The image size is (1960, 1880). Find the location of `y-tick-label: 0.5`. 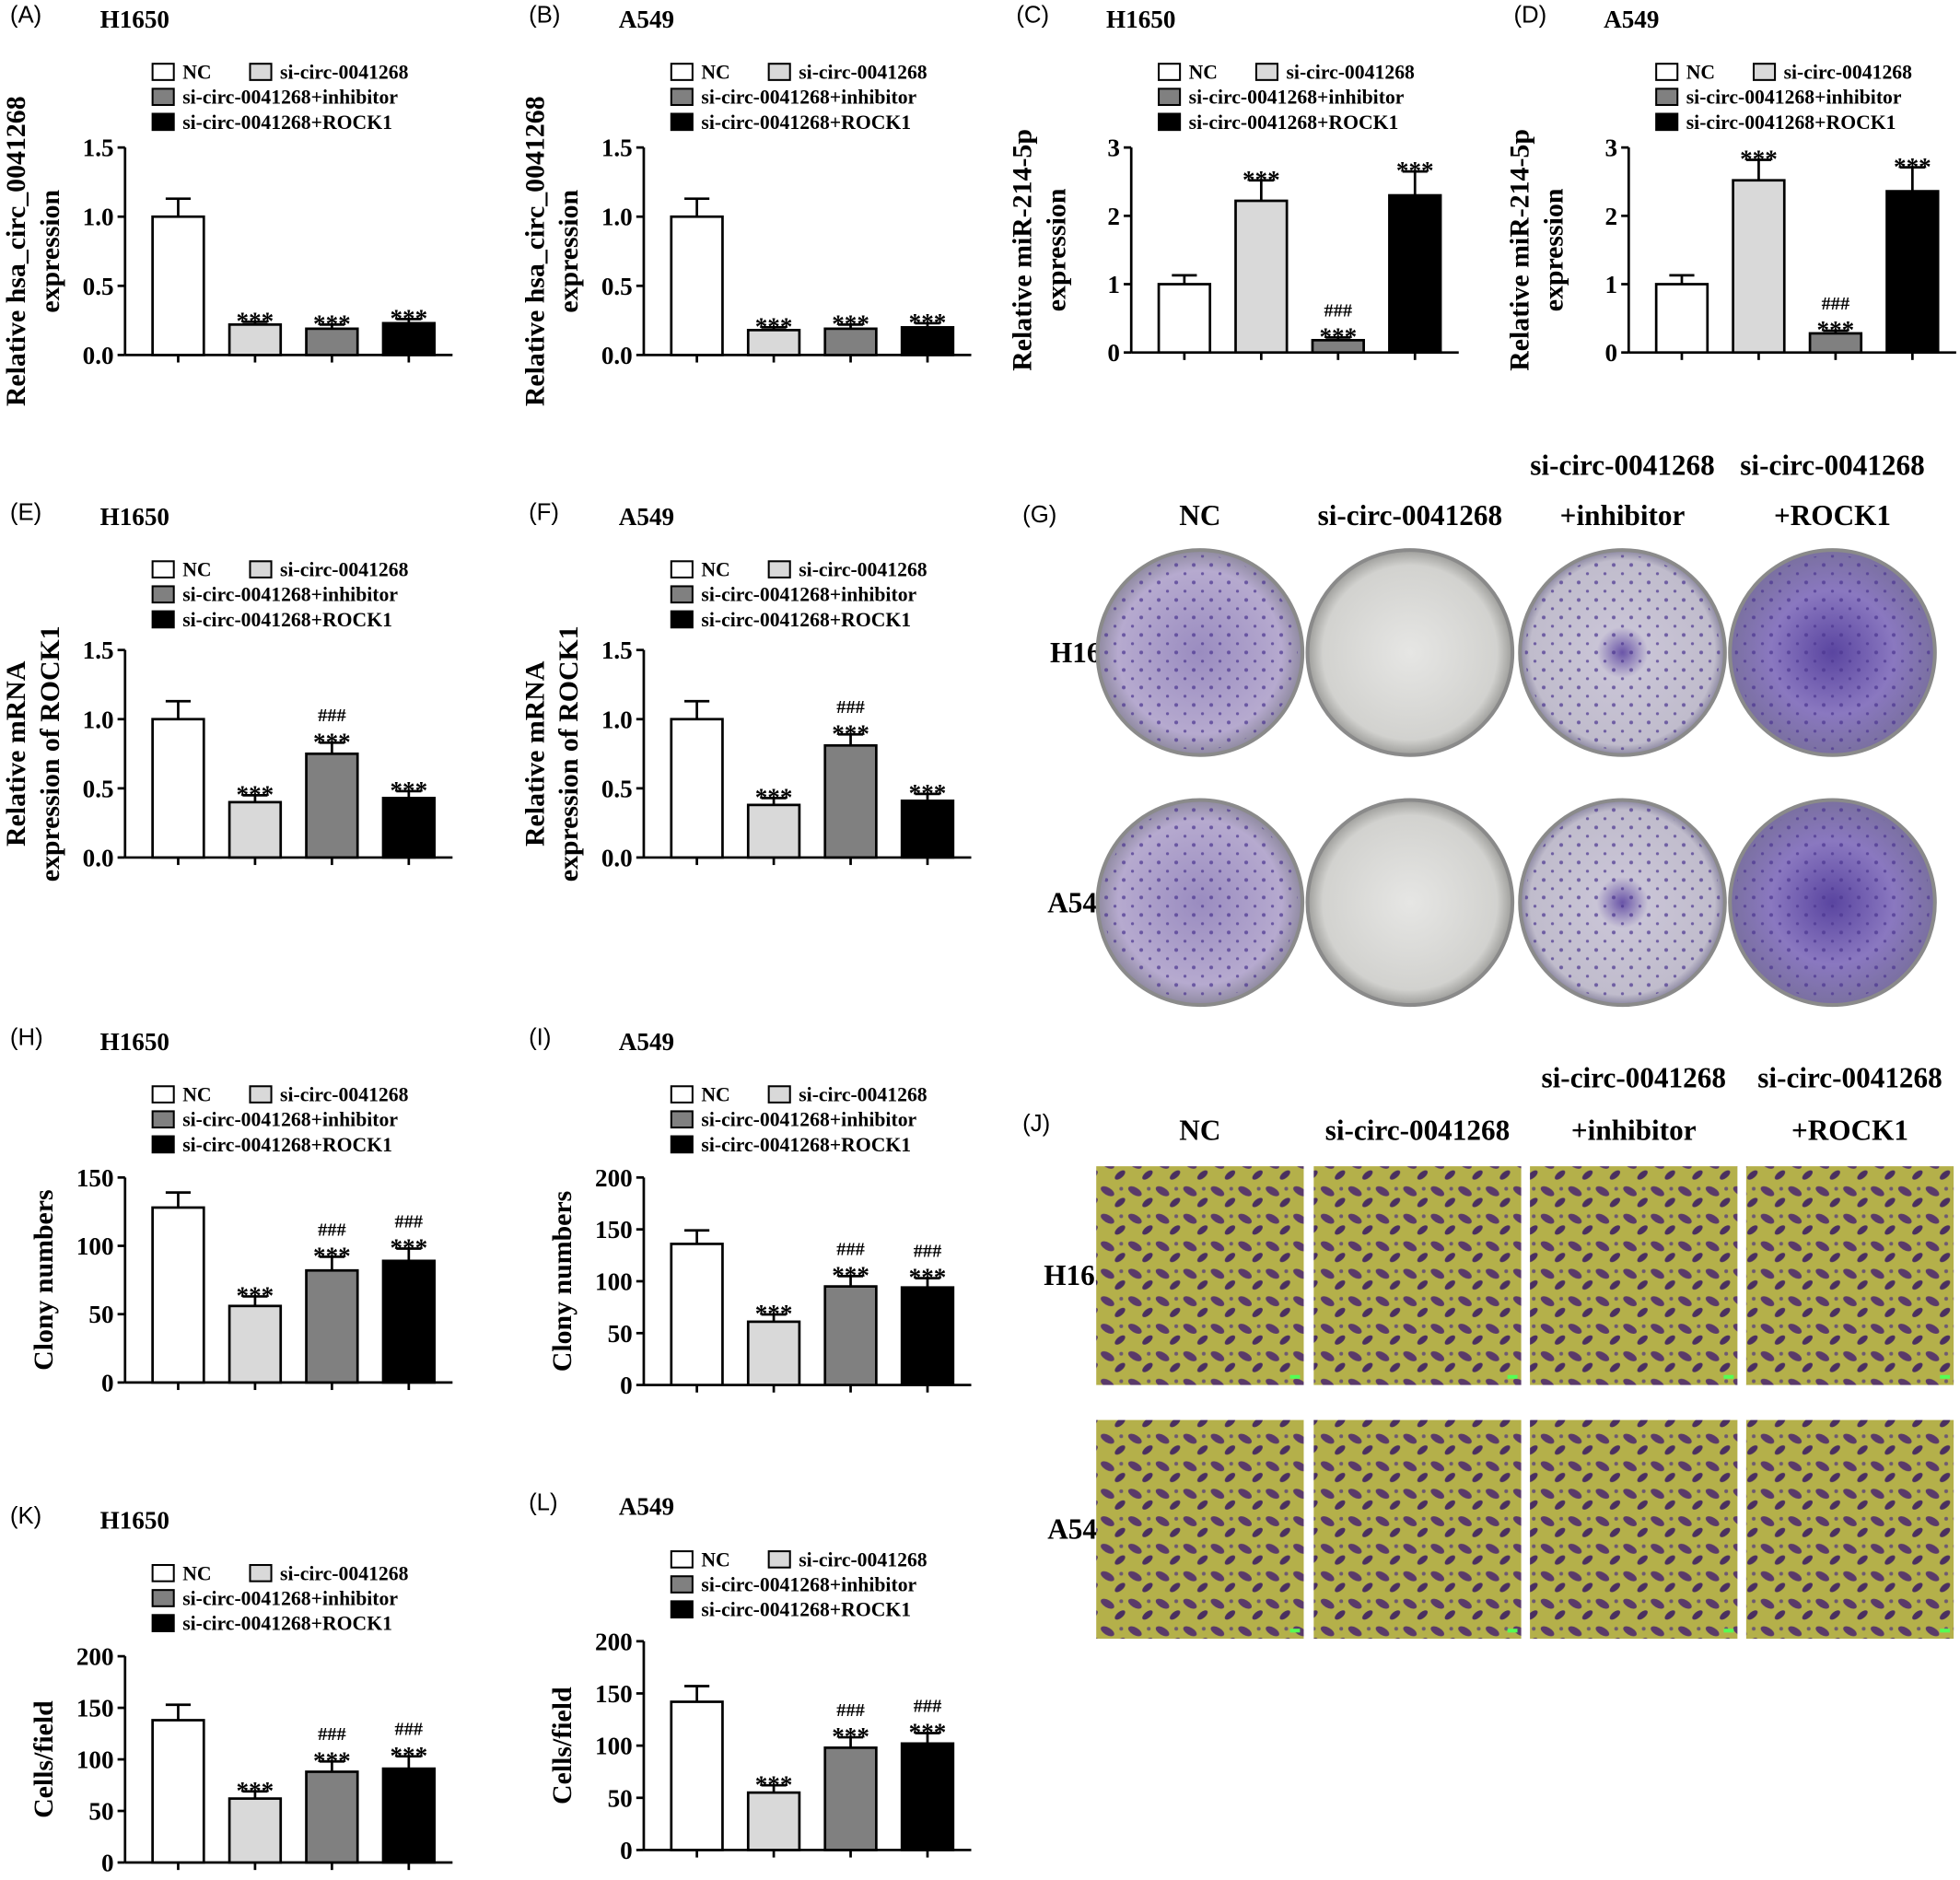

y-tick-label: 0.5 is located at coordinates (98, 788).